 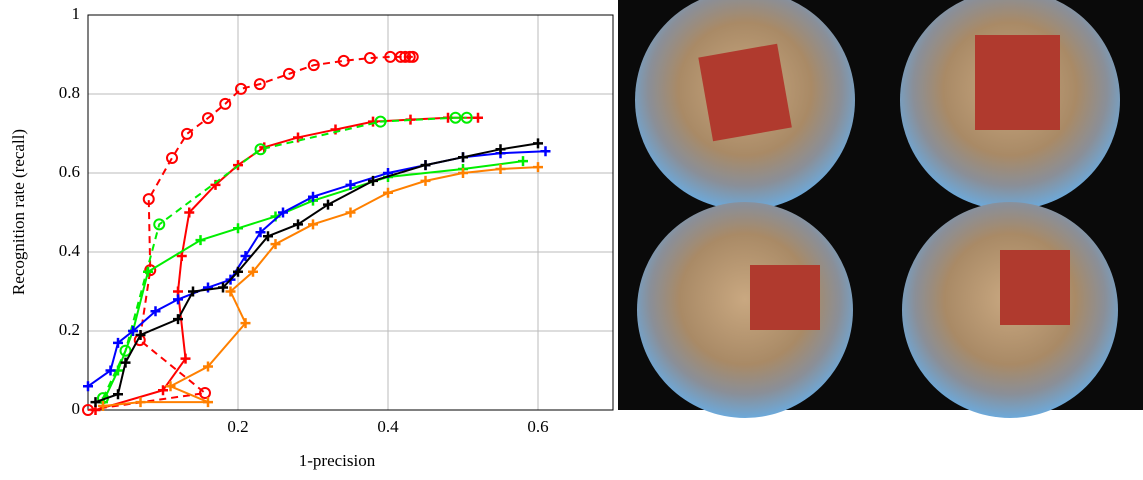 What do you see at coordinates (69, 171) in the screenshot?
I see `y-tick-label: 0.6` at bounding box center [69, 171].